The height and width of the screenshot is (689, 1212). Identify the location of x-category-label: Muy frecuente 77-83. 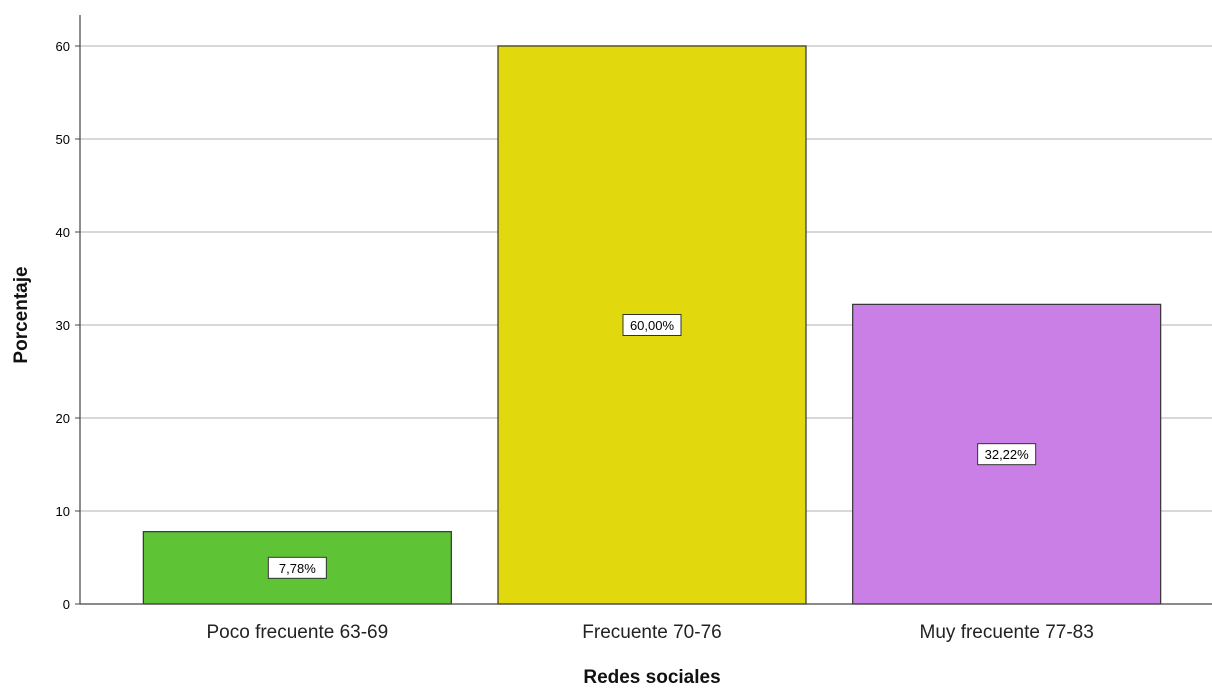
(1007, 632).